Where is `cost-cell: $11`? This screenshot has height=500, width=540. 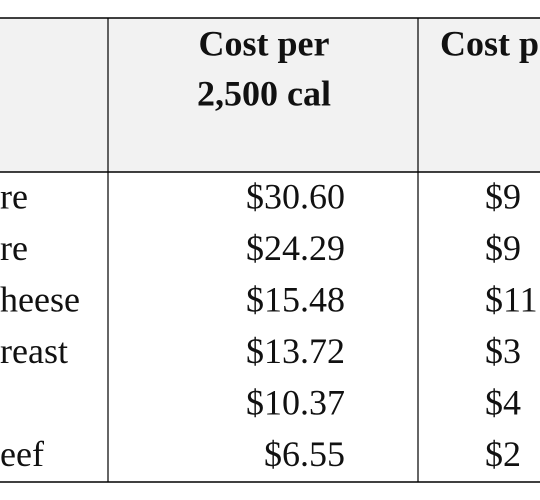 cost-cell: $11 is located at coordinates (511, 299).